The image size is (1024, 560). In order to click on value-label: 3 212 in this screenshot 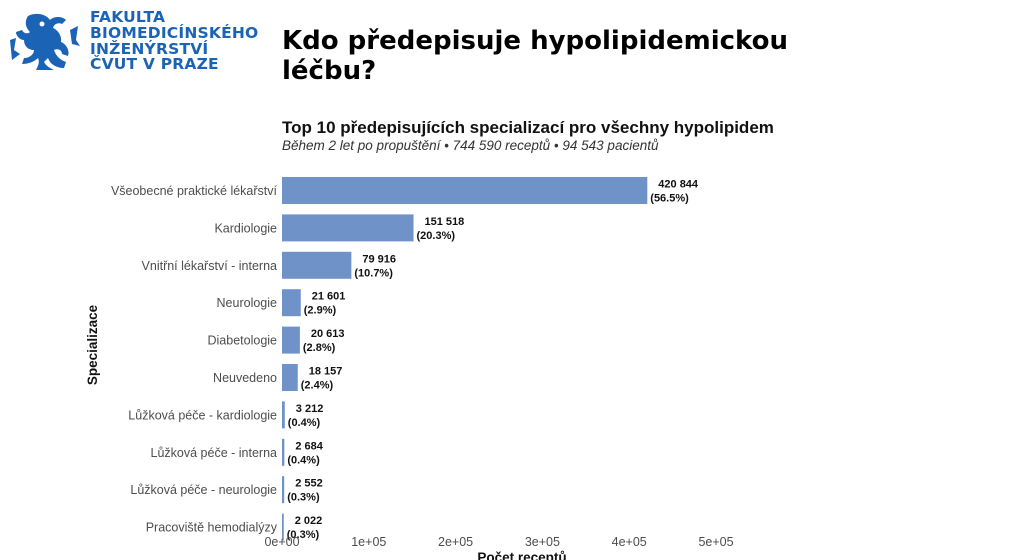, I will do `click(310, 409)`.